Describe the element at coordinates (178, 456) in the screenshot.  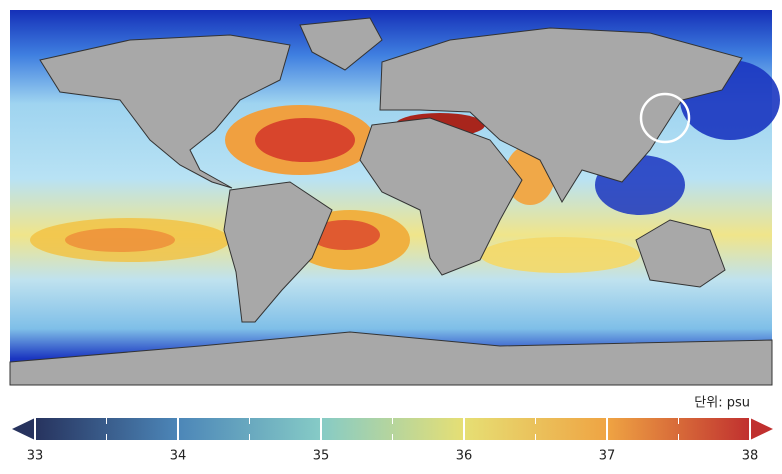
I see `tick-label: 34` at that location.